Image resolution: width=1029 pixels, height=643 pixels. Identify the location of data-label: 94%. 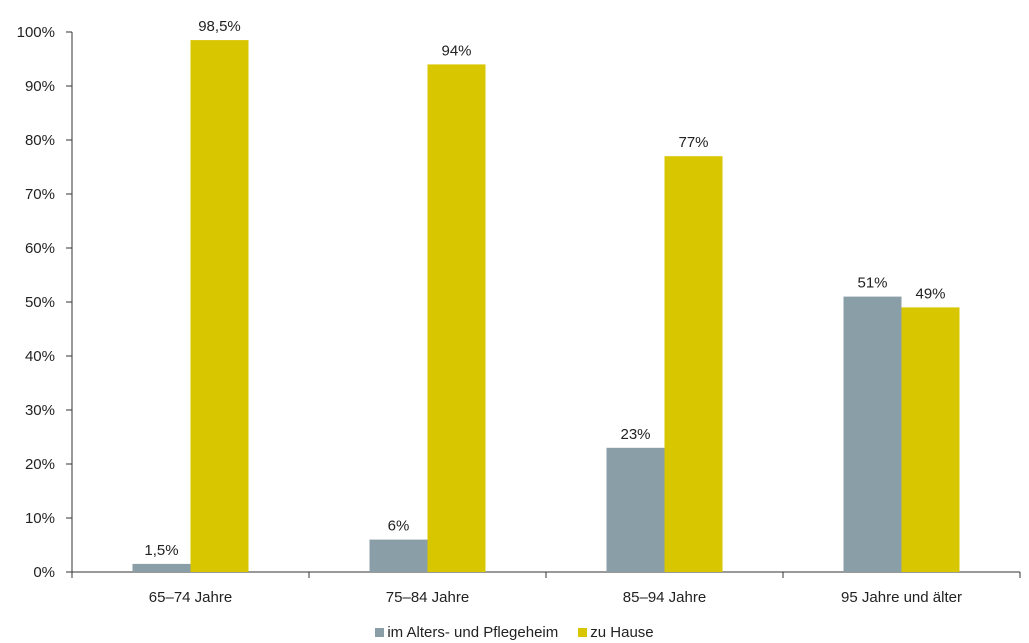
(456, 50).